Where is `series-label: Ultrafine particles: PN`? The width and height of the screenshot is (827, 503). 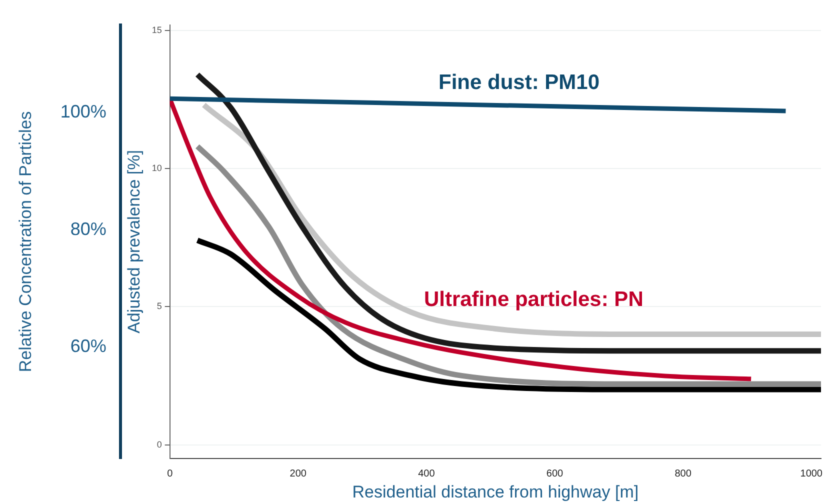 series-label: Ultrafine particles: PN is located at coordinates (534, 299).